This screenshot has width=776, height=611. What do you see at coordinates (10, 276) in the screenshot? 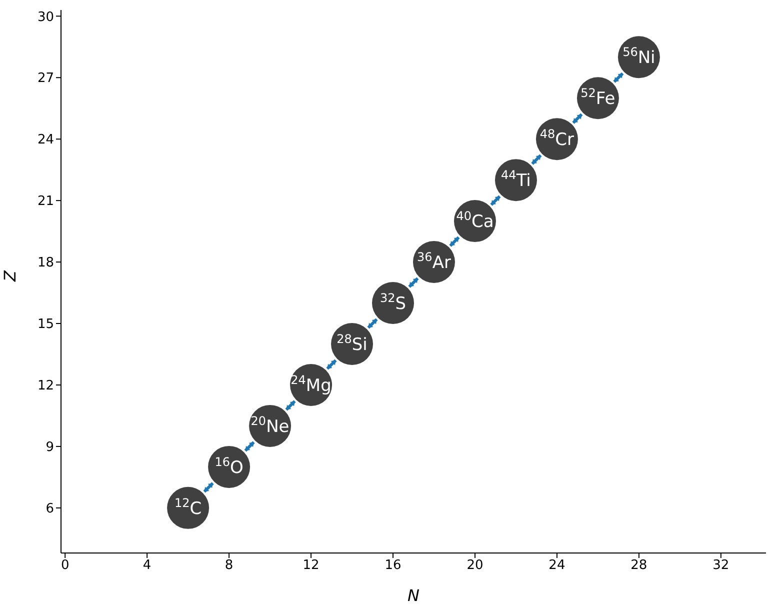
I see `y-axis-title: Z` at bounding box center [10, 276].